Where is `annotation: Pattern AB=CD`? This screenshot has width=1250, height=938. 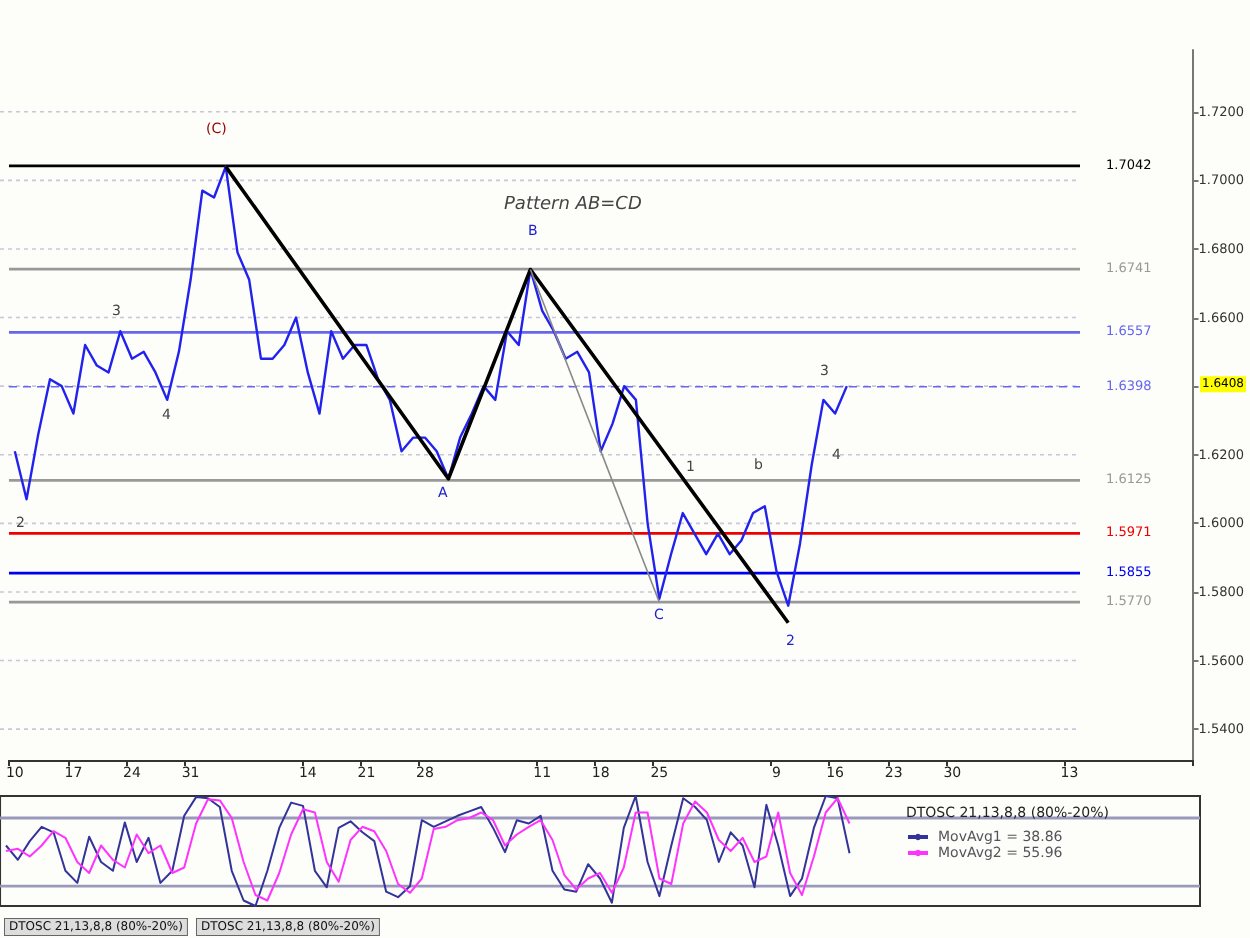
annotation: Pattern AB=CD is located at coordinates (573, 205).